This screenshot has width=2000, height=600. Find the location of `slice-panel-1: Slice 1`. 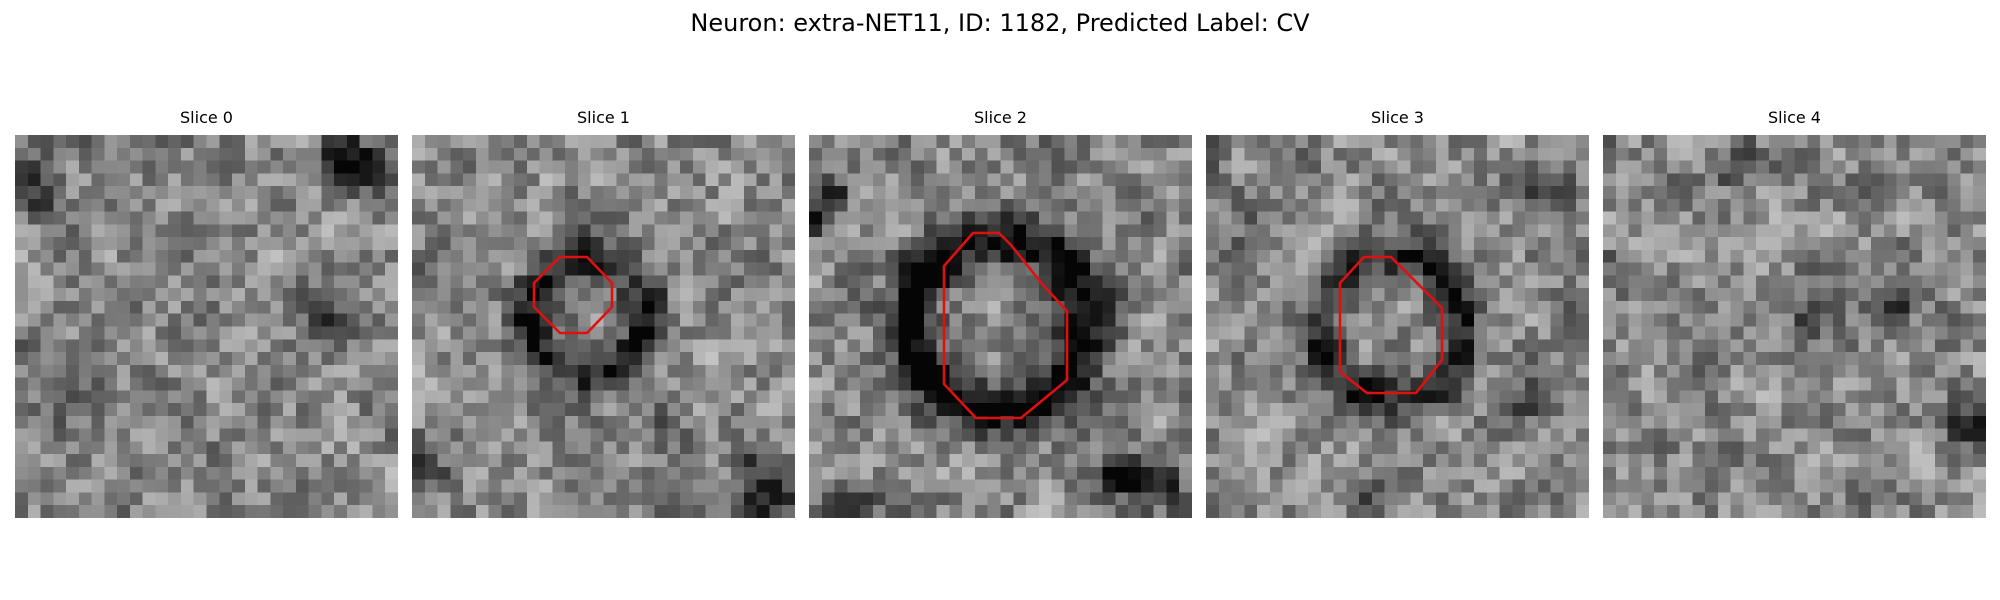

slice-panel-1: Slice 1 is located at coordinates (603, 313).